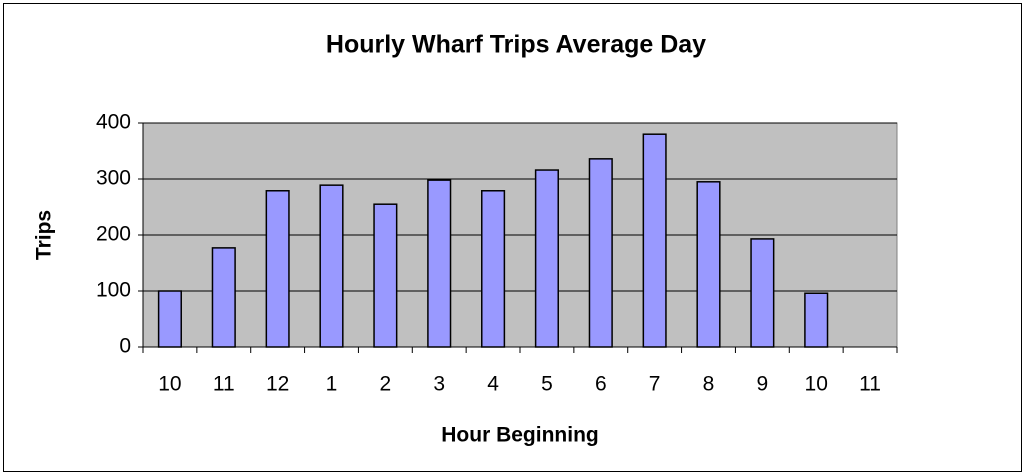 The image size is (1026, 476). Describe the element at coordinates (44, 235) in the screenshot. I see `y-axis-label: Trips` at that location.